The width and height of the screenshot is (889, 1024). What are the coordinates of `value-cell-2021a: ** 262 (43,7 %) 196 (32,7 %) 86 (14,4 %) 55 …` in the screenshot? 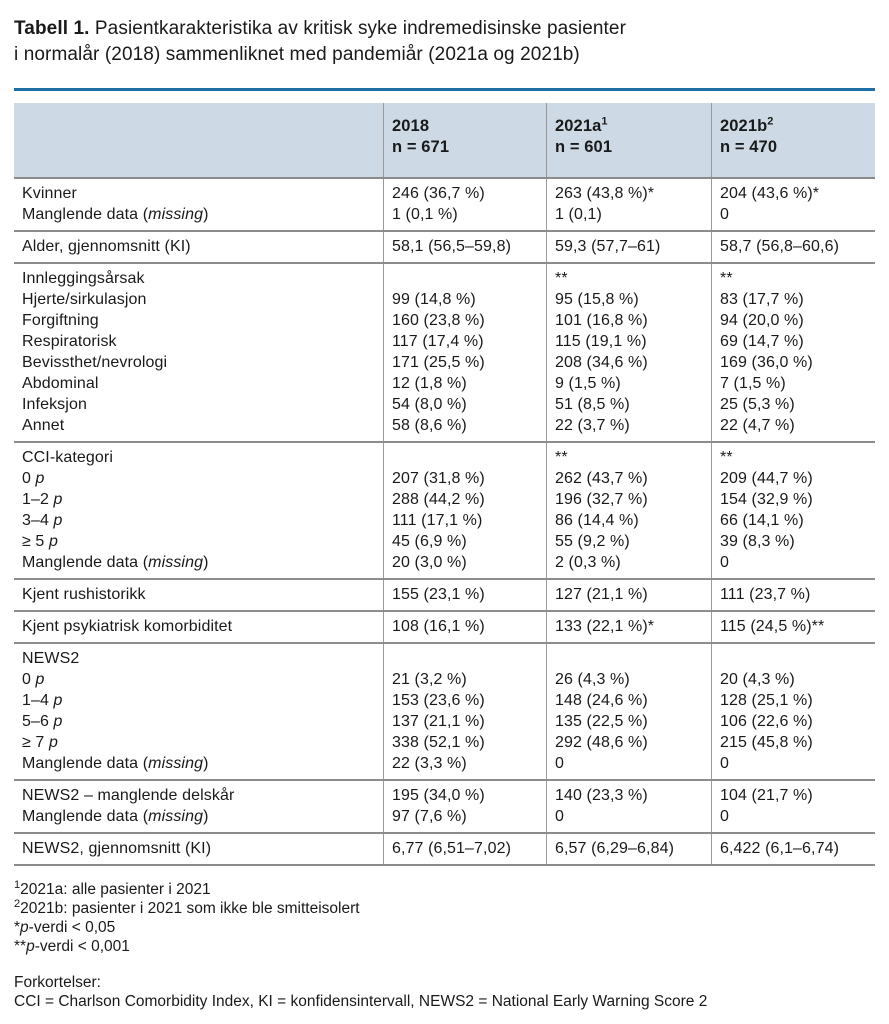 It's located at (628, 510).